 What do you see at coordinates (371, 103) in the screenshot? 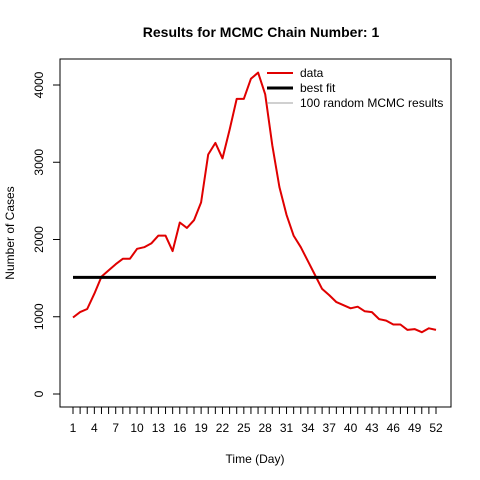
I see `legend-label: 100 random MCMC results` at bounding box center [371, 103].